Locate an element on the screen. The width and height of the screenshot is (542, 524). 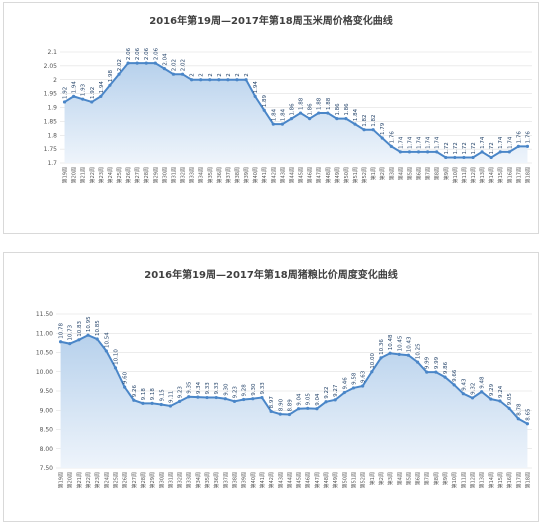
x-tick-label: 第15周 is located at coordinates (500, 175).